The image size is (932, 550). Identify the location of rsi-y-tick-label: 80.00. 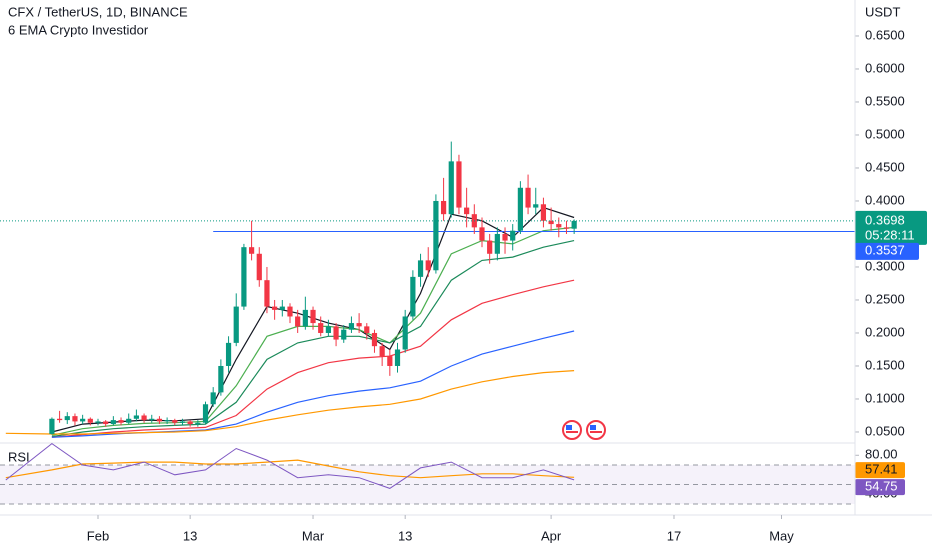
(881, 454).